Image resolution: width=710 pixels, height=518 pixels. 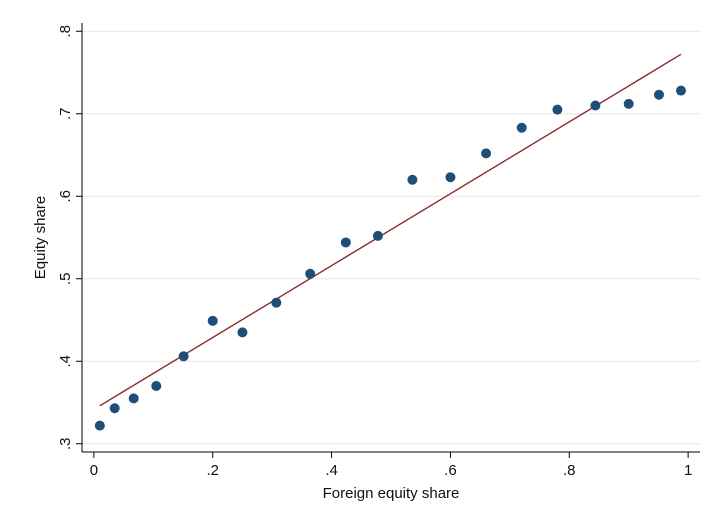 What do you see at coordinates (331, 470) in the screenshot?
I see `x-tick-label: .4` at bounding box center [331, 470].